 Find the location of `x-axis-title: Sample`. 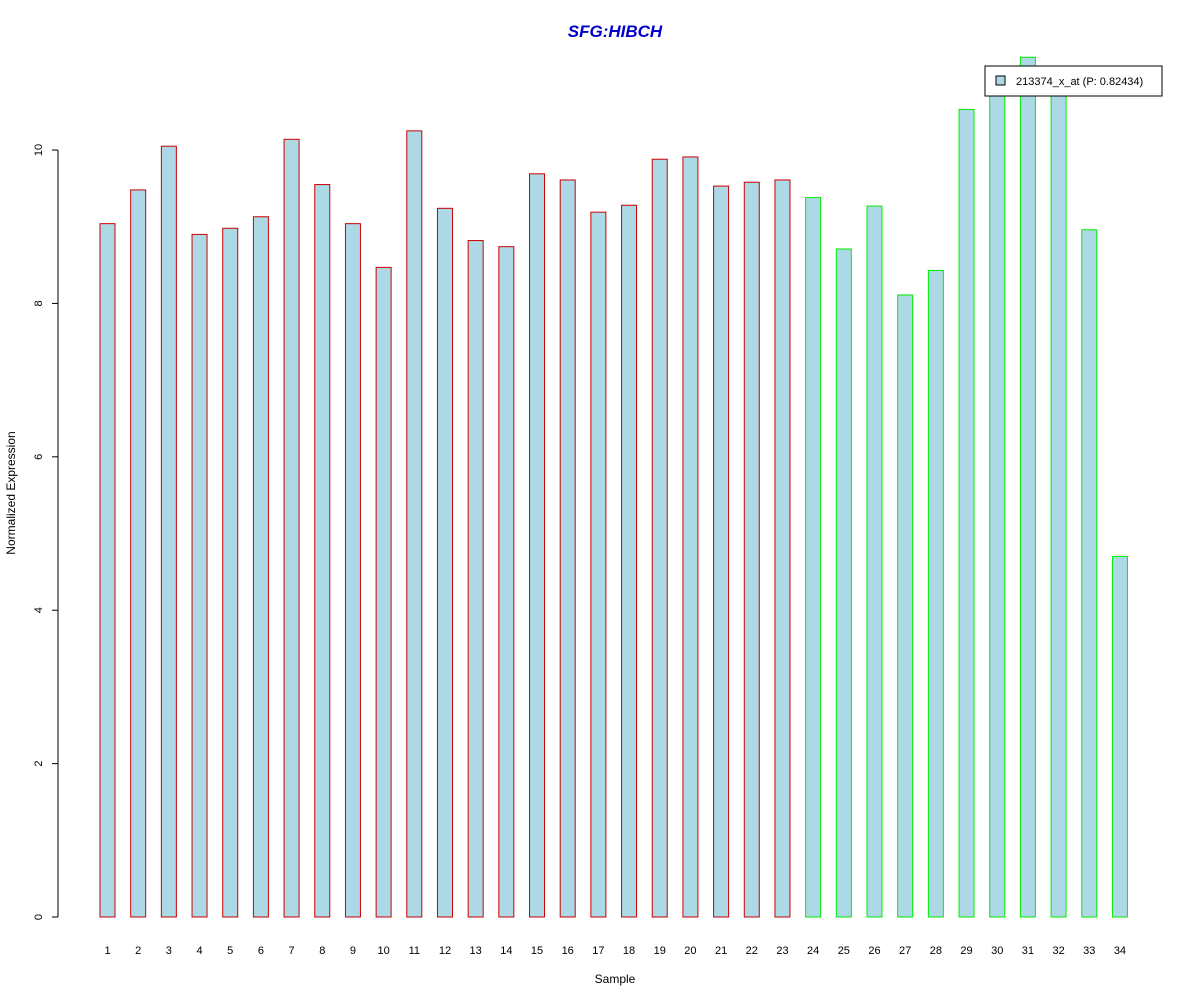

x-axis-title: Sample is located at coordinates (615, 979).